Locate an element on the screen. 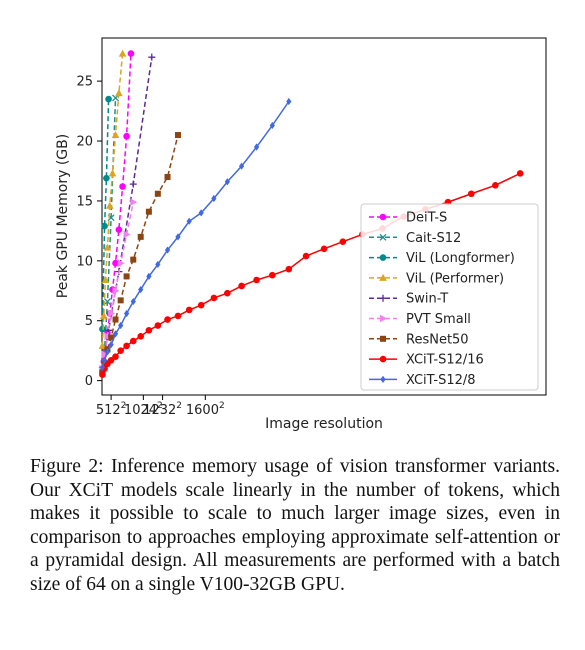 This screenshot has width=585, height=650. y-axis-label: Peak GPU Memory (GB) is located at coordinates (63, 216).